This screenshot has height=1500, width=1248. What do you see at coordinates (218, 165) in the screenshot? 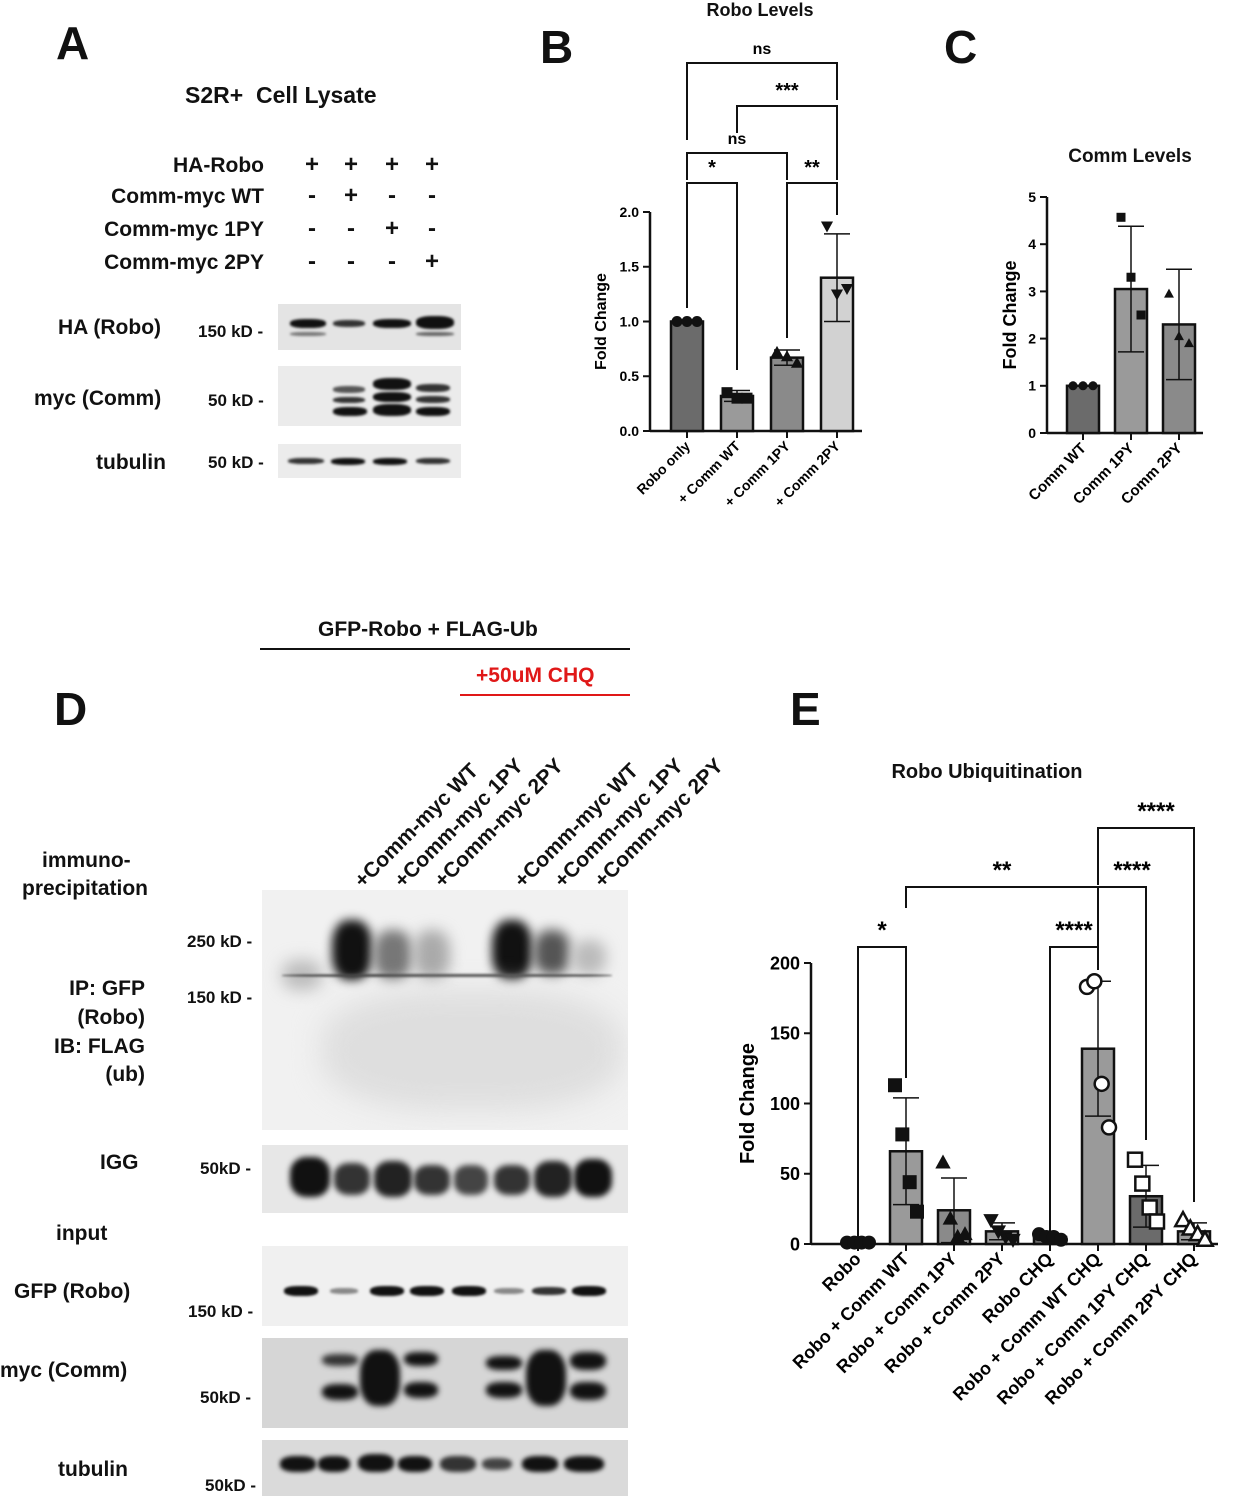
I see `condition-label: HA-Robo` at bounding box center [218, 165].